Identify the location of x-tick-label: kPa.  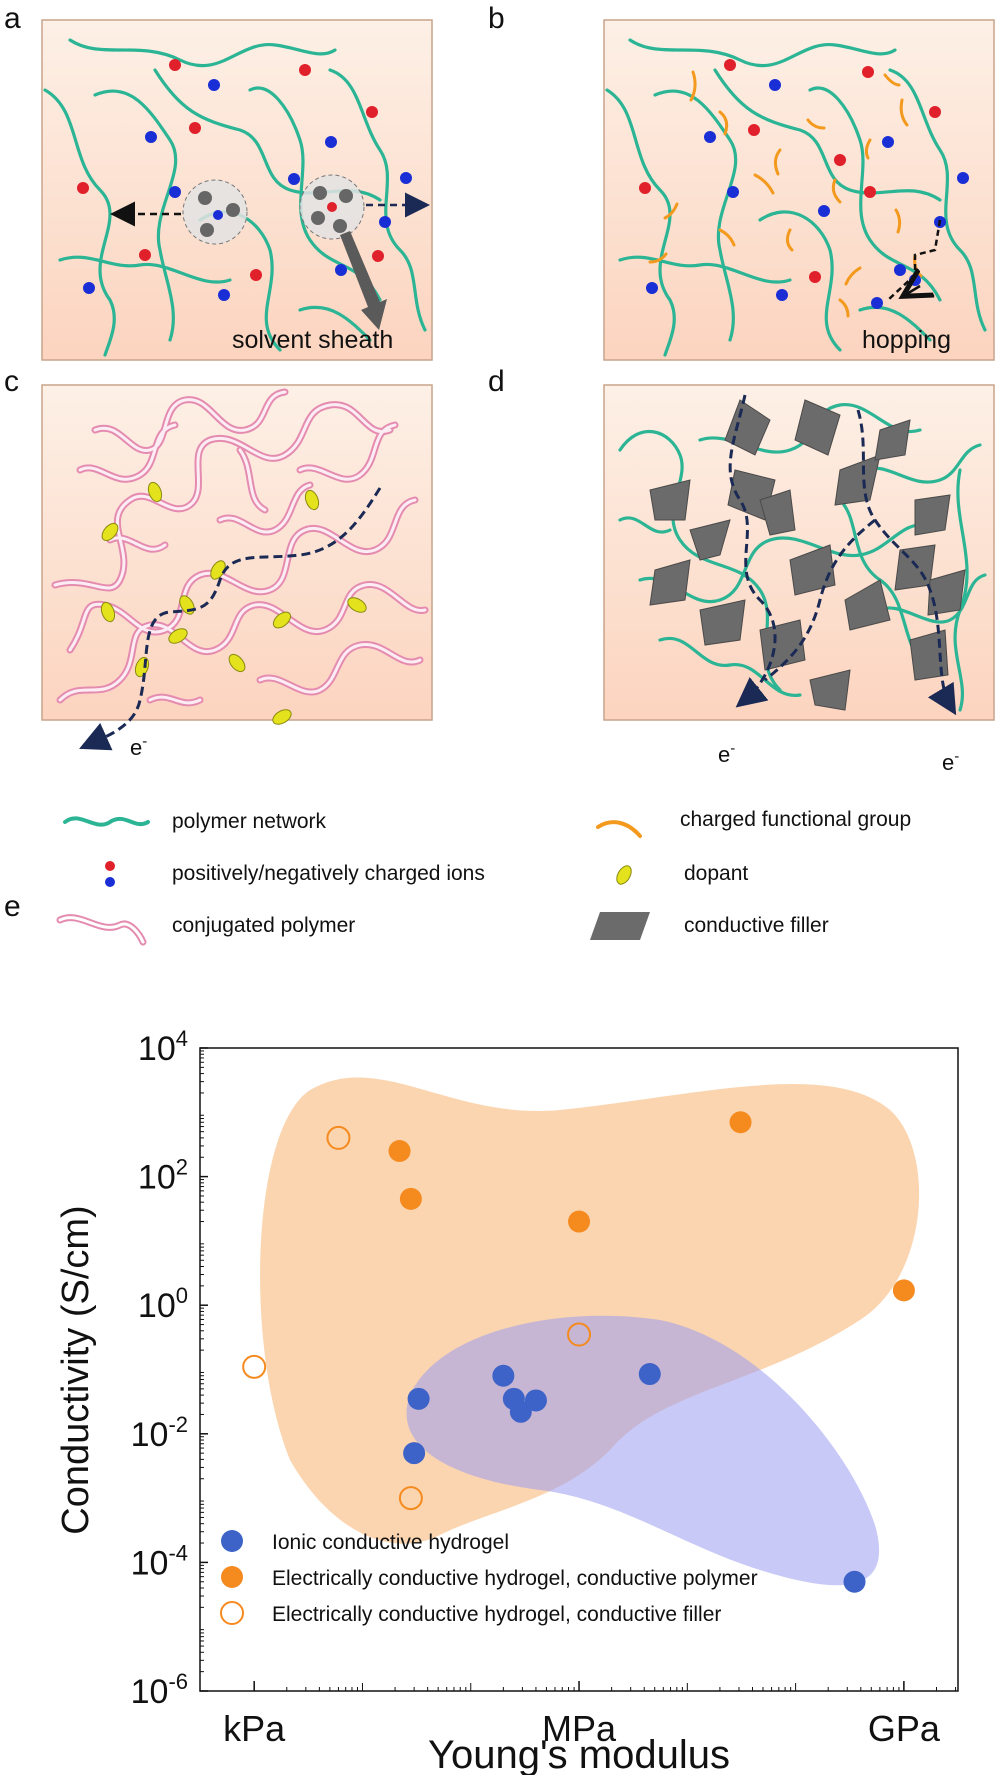
(254, 1728).